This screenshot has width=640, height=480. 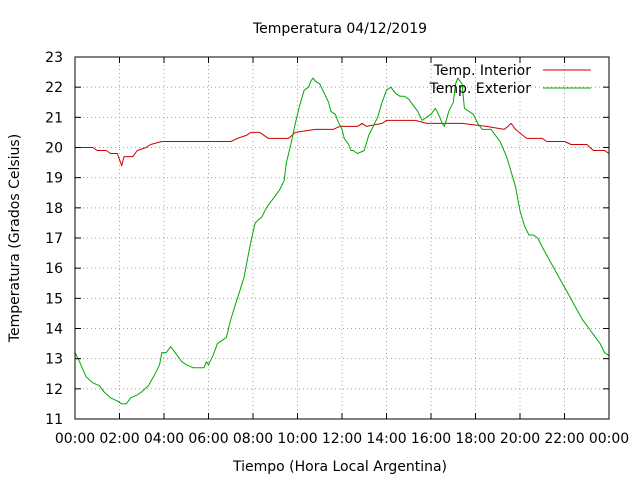 What do you see at coordinates (431, 439) in the screenshot?
I see `x-tick-label: 16:00` at bounding box center [431, 439].